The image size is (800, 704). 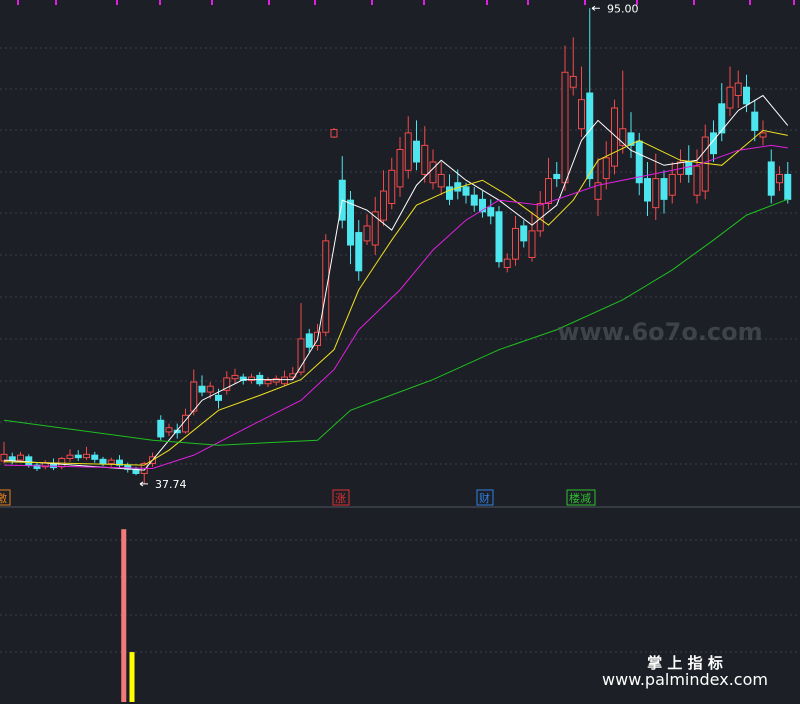 What do you see at coordinates (659, 332) in the screenshot?
I see `watermark: www.6o7o.com` at bounding box center [659, 332].